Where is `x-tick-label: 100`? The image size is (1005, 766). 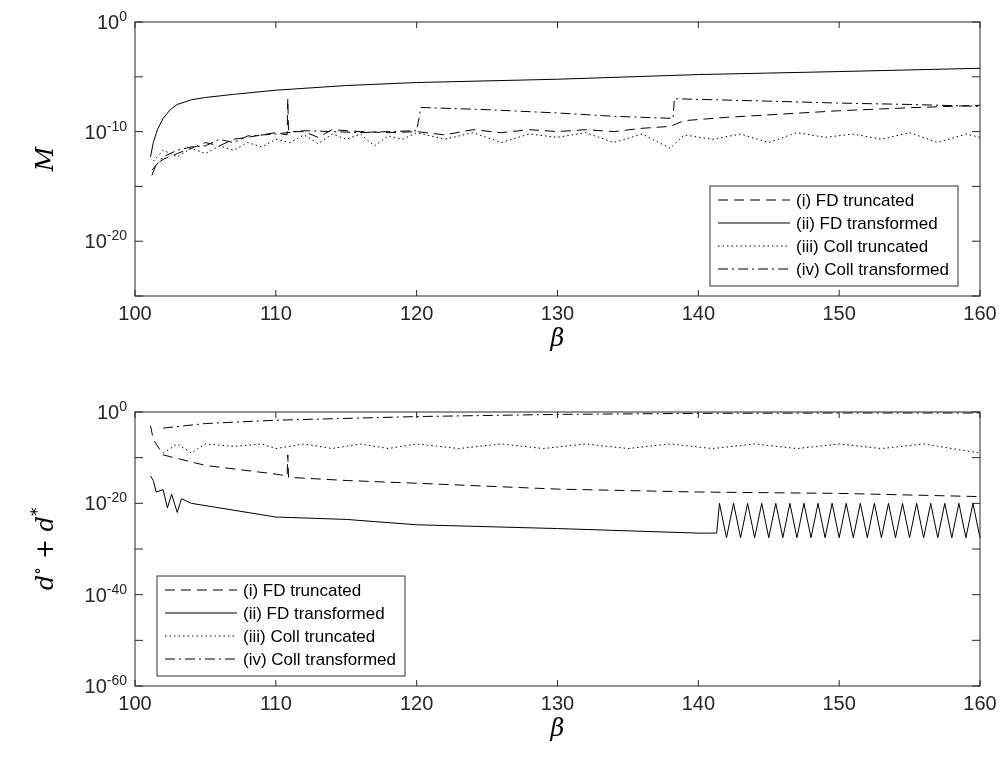
x-tick-label: 100 is located at coordinates (135, 313).